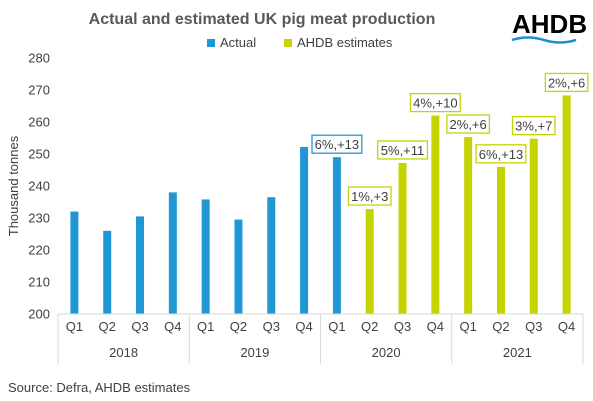 This screenshot has height=401, width=593. Describe the element at coordinates (39, 314) in the screenshot. I see `y-tick-label: 200` at that location.